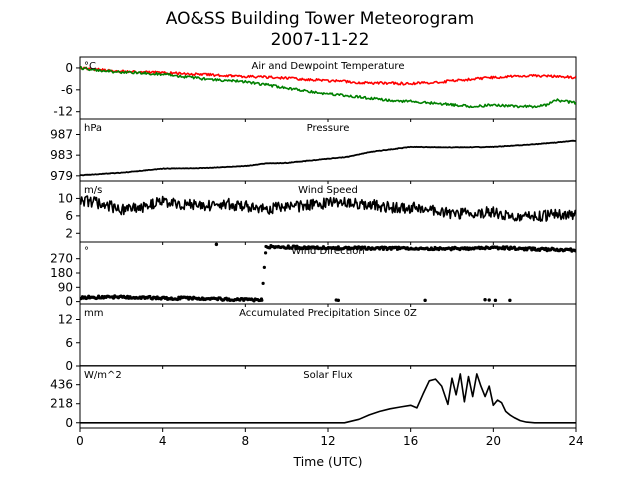 The image size is (640, 480). What do you see at coordinates (65, 198) in the screenshot?
I see `y-tick-label: 10` at bounding box center [65, 198].